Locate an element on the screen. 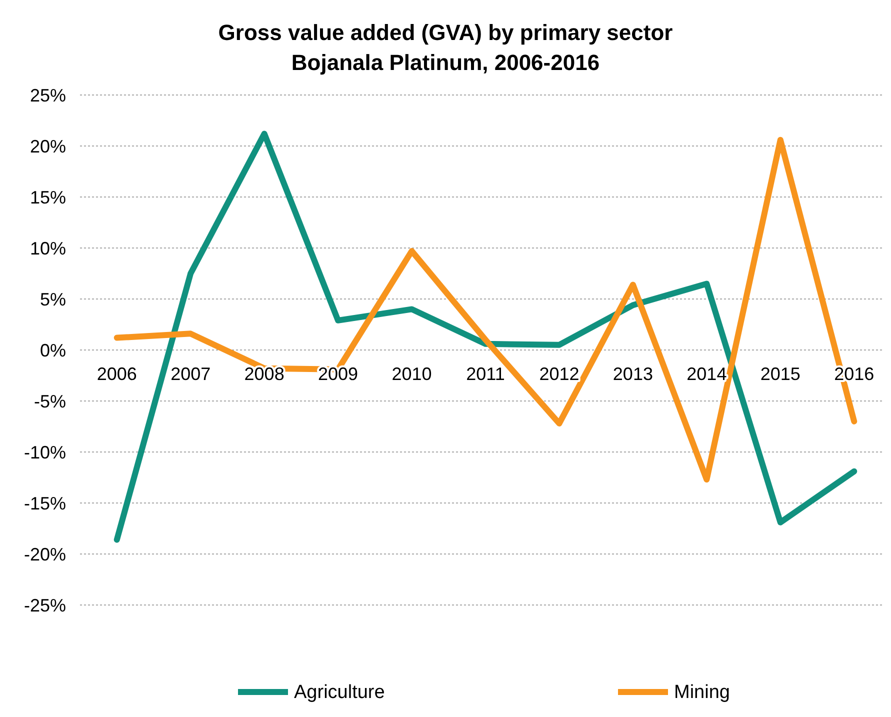  x-tick-label: 2013 is located at coordinates (632, 374).